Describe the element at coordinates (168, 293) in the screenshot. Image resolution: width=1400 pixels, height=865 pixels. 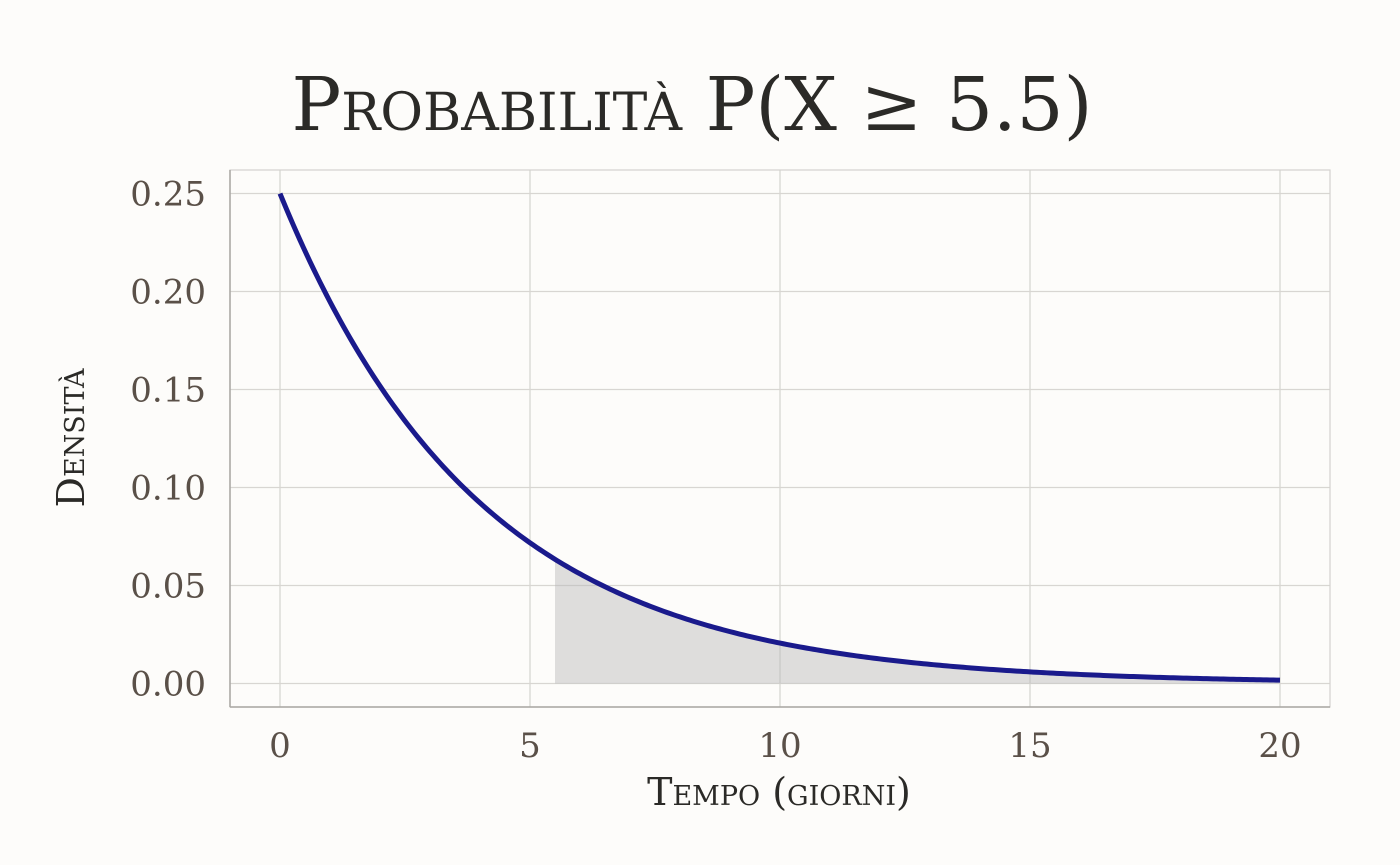
I see `y-tick-label: 0.20` at that location.